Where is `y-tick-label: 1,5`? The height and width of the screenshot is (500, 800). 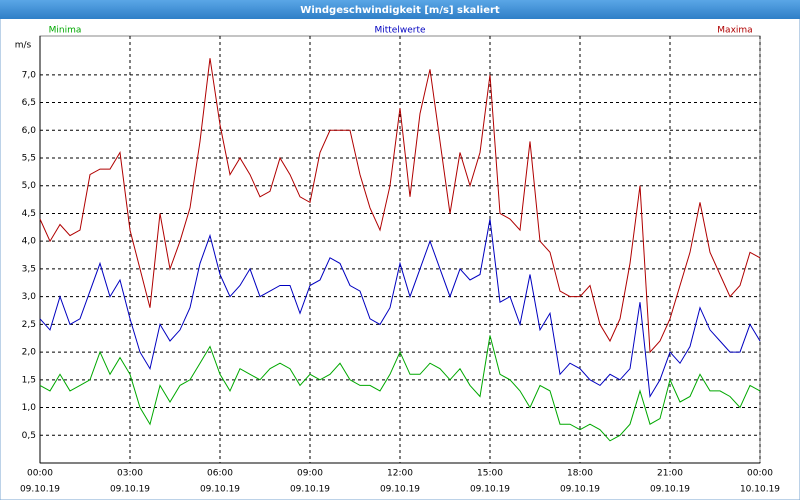 y-tick-label: 1,5 is located at coordinates (29, 380).